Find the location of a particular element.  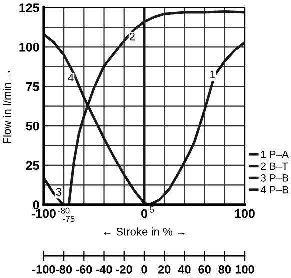

x2-tick-label: 40 is located at coordinates (184, 269).